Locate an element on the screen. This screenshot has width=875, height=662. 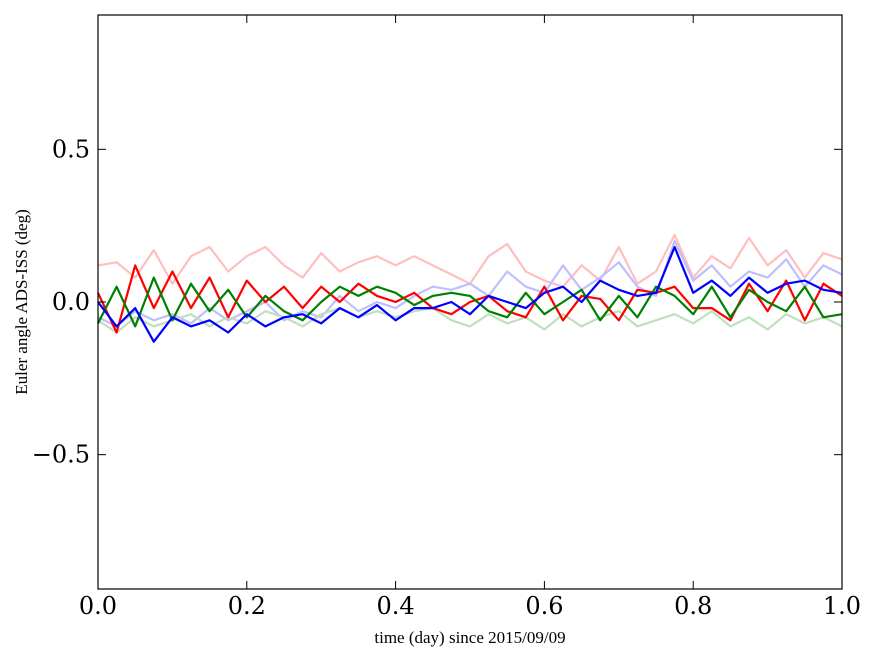
series-line-blue is located at coordinates (470, 294).